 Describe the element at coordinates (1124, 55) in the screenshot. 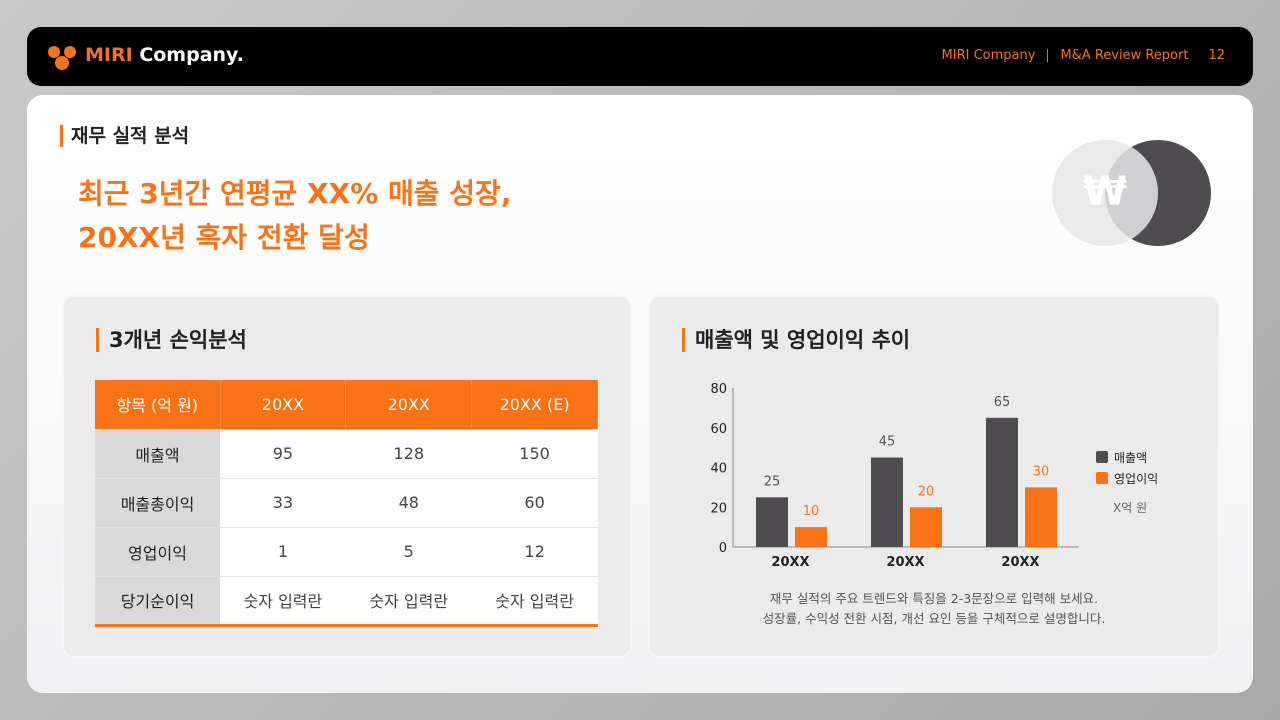

I see `report-name: M&A Review Report` at that location.